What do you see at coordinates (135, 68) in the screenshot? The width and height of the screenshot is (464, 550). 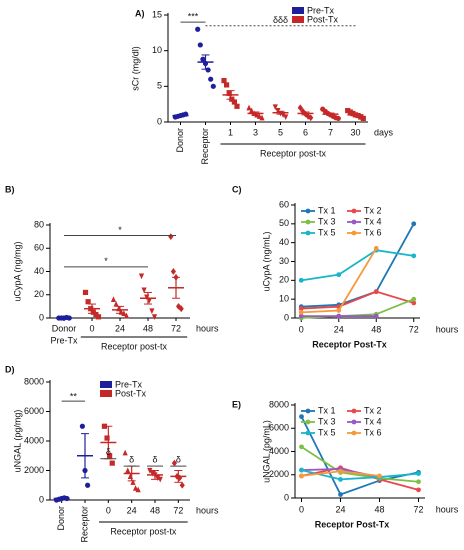 I see `y-axis-label: sCr (mg/dl)` at bounding box center [135, 68].